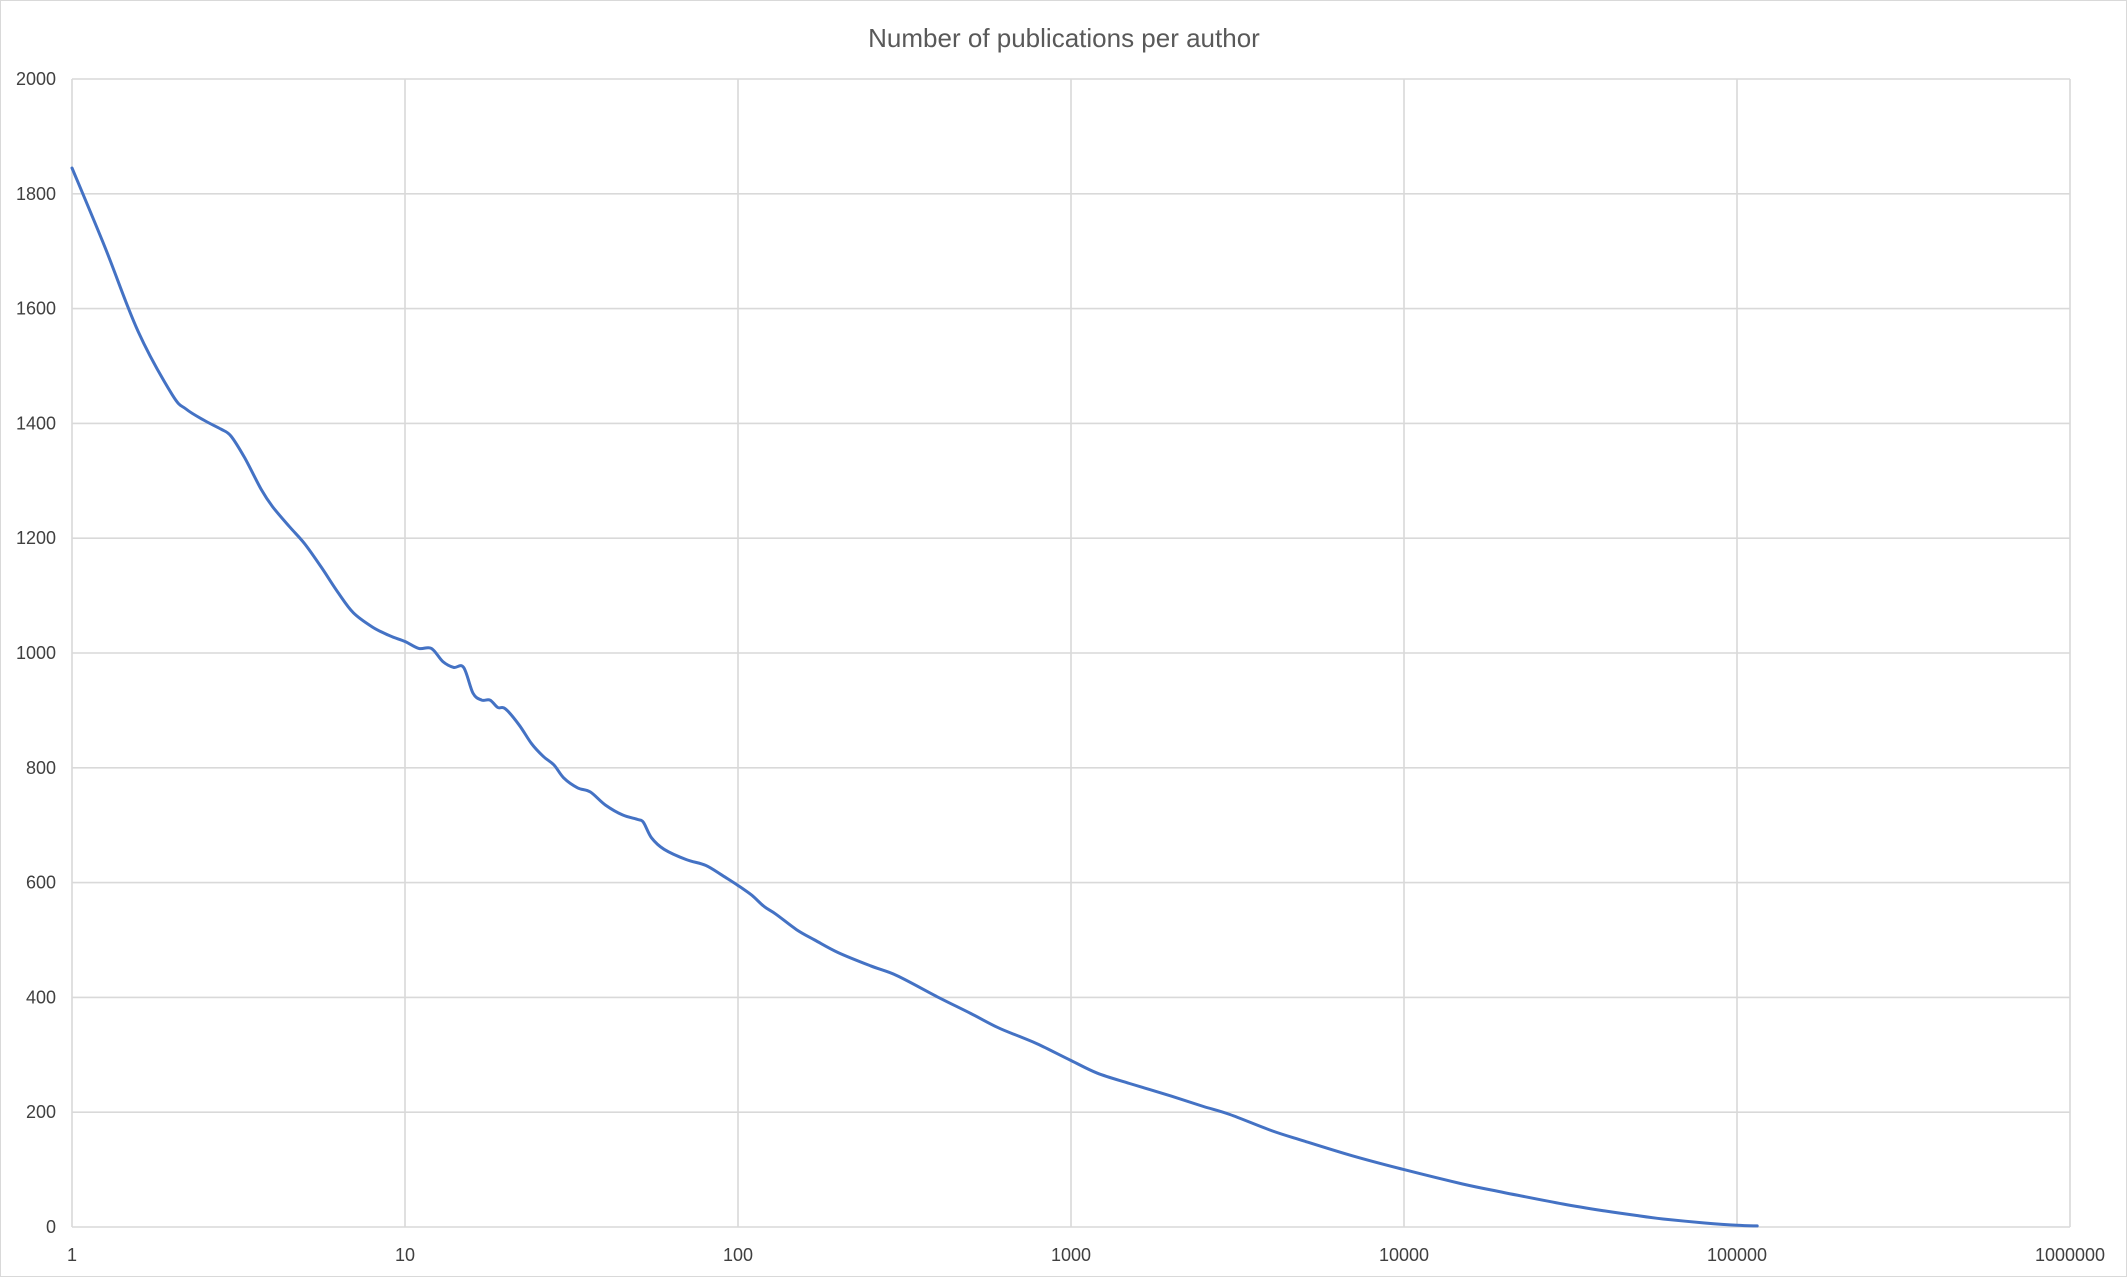  I want to click on y-tick-label: 1000, so click(36, 653).